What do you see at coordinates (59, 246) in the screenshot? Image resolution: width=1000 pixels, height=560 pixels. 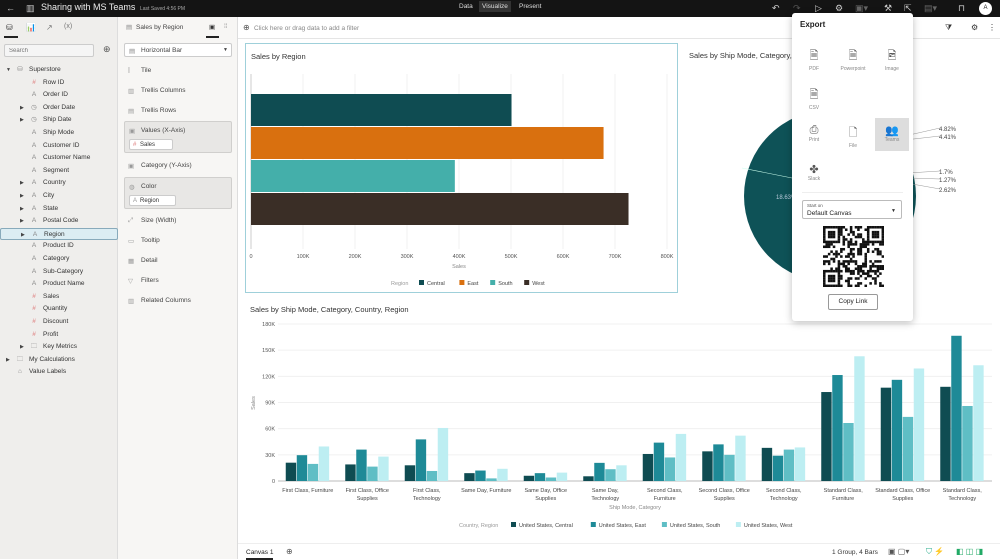 I see `tree-item: A Product ID` at bounding box center [59, 246].